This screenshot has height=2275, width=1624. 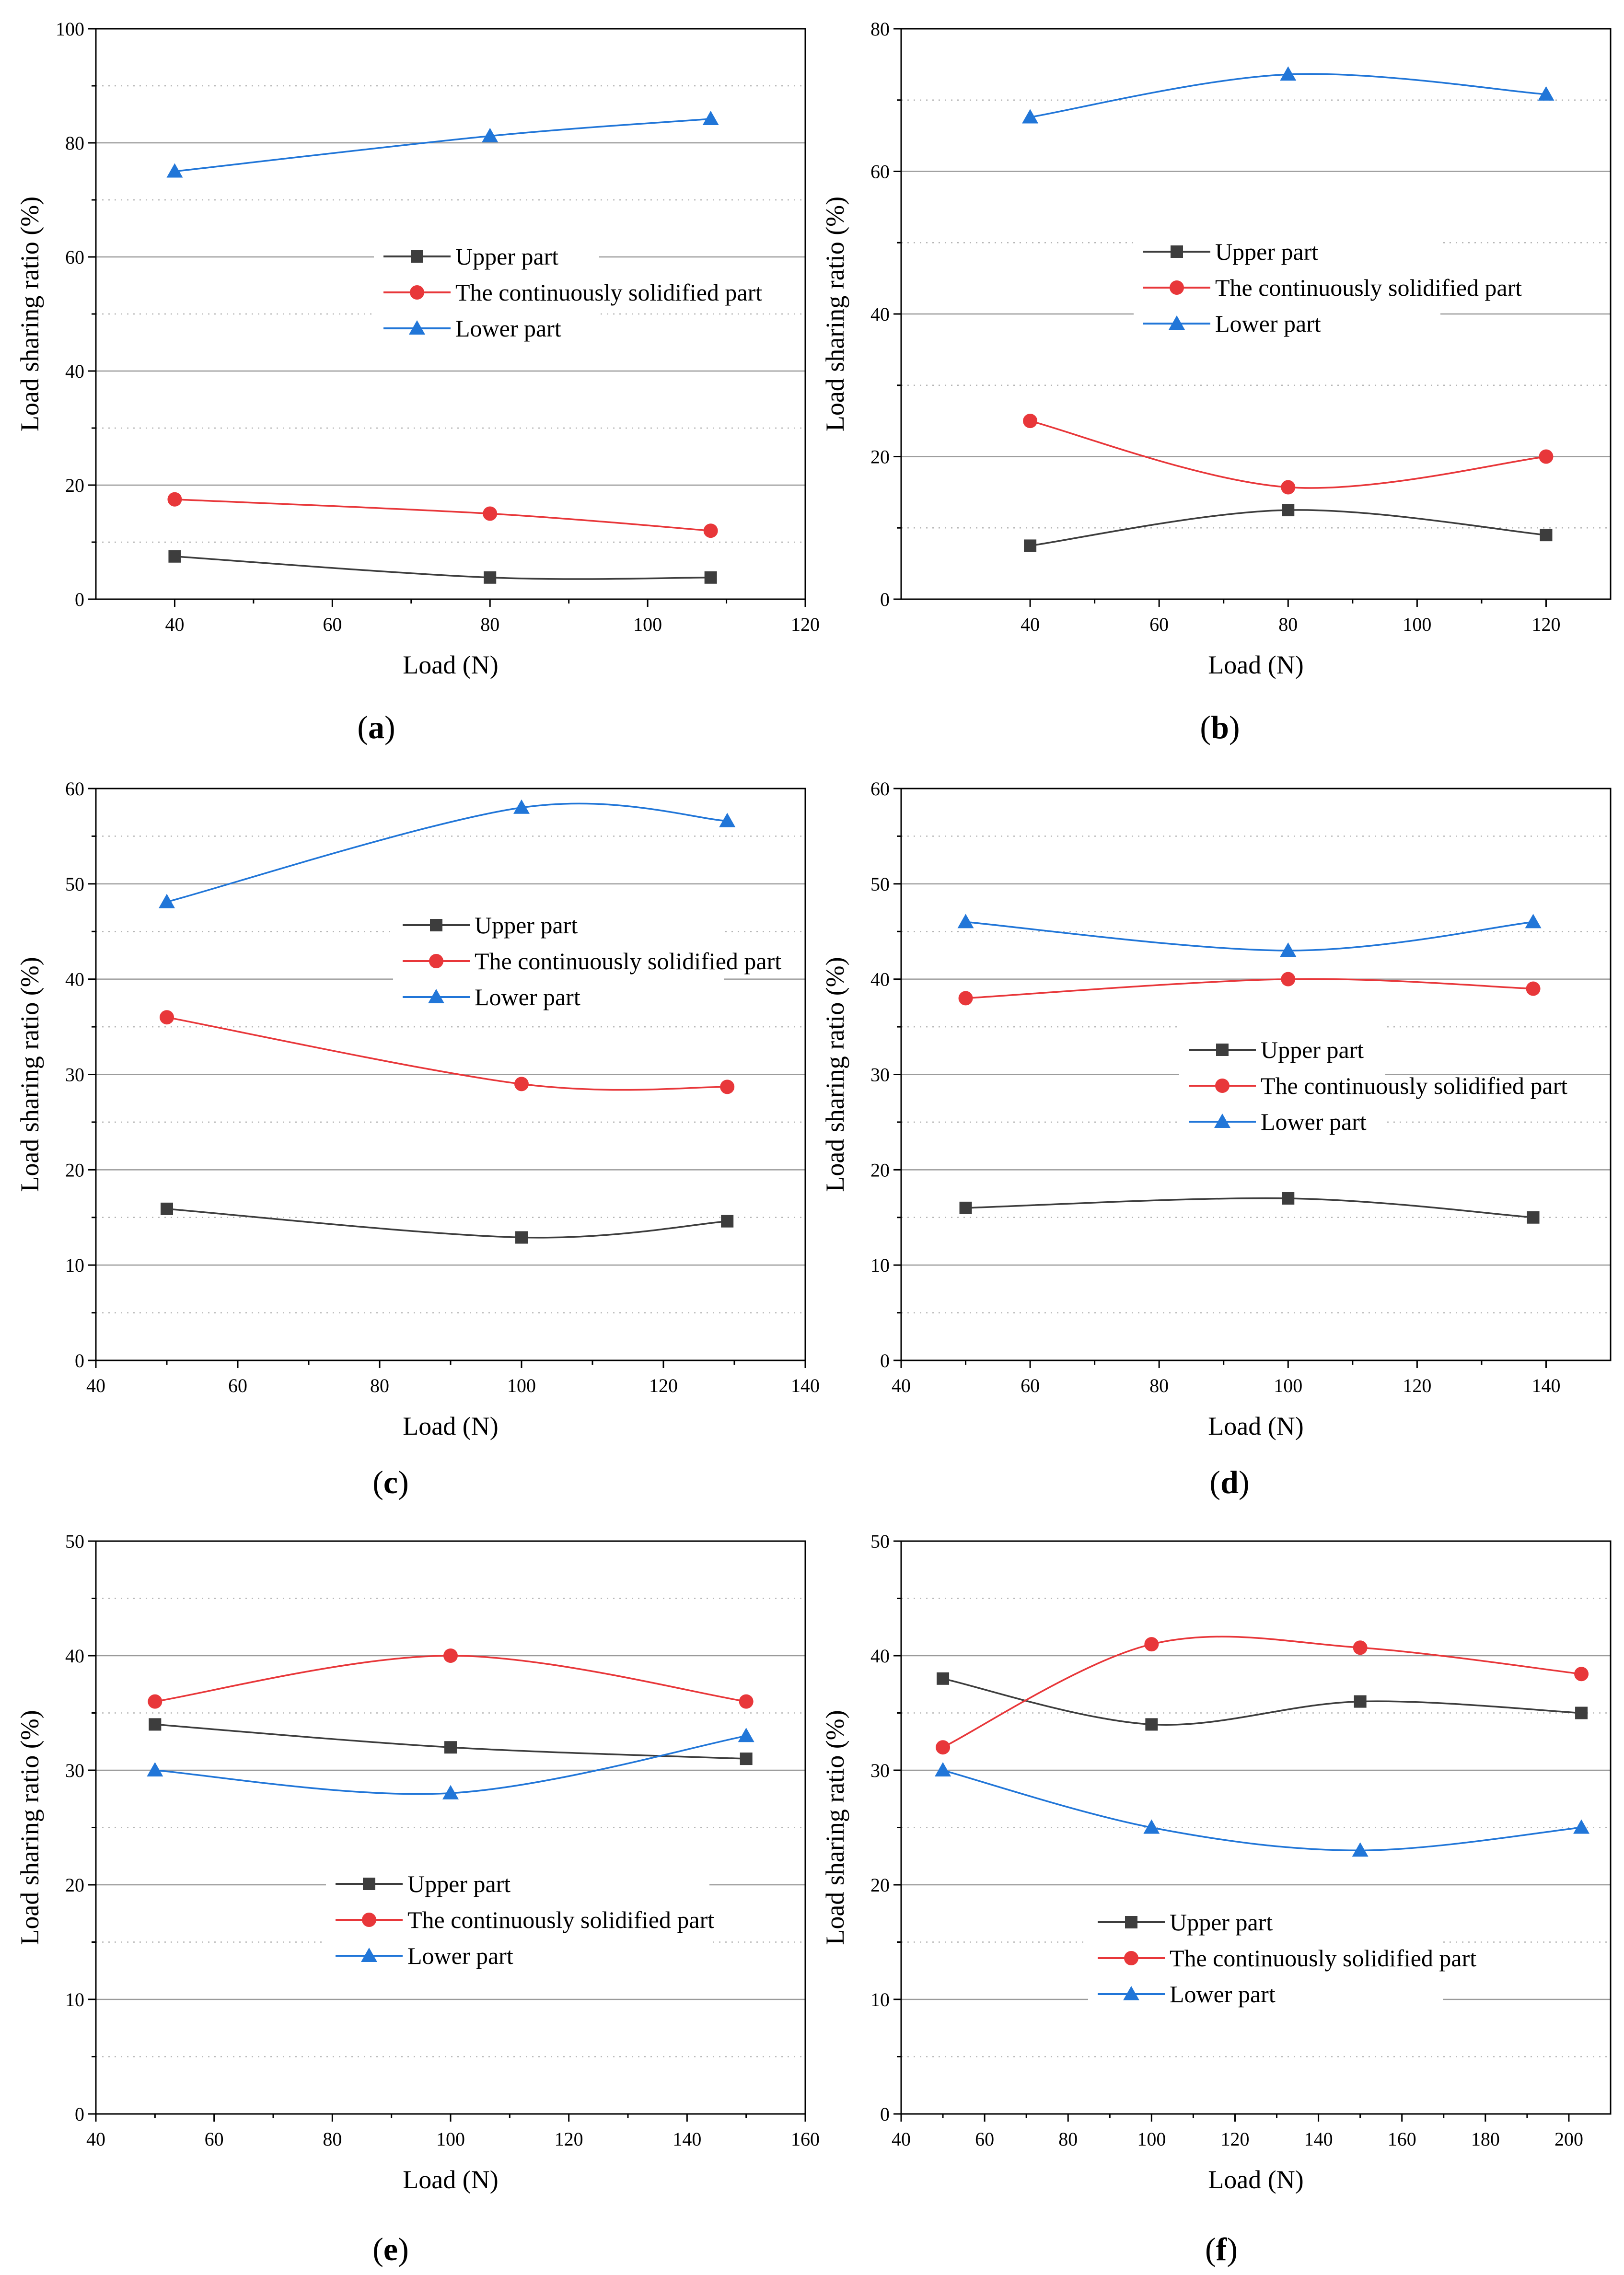 What do you see at coordinates (390, 2249) in the screenshot?
I see `panel-caption: (e)` at bounding box center [390, 2249].